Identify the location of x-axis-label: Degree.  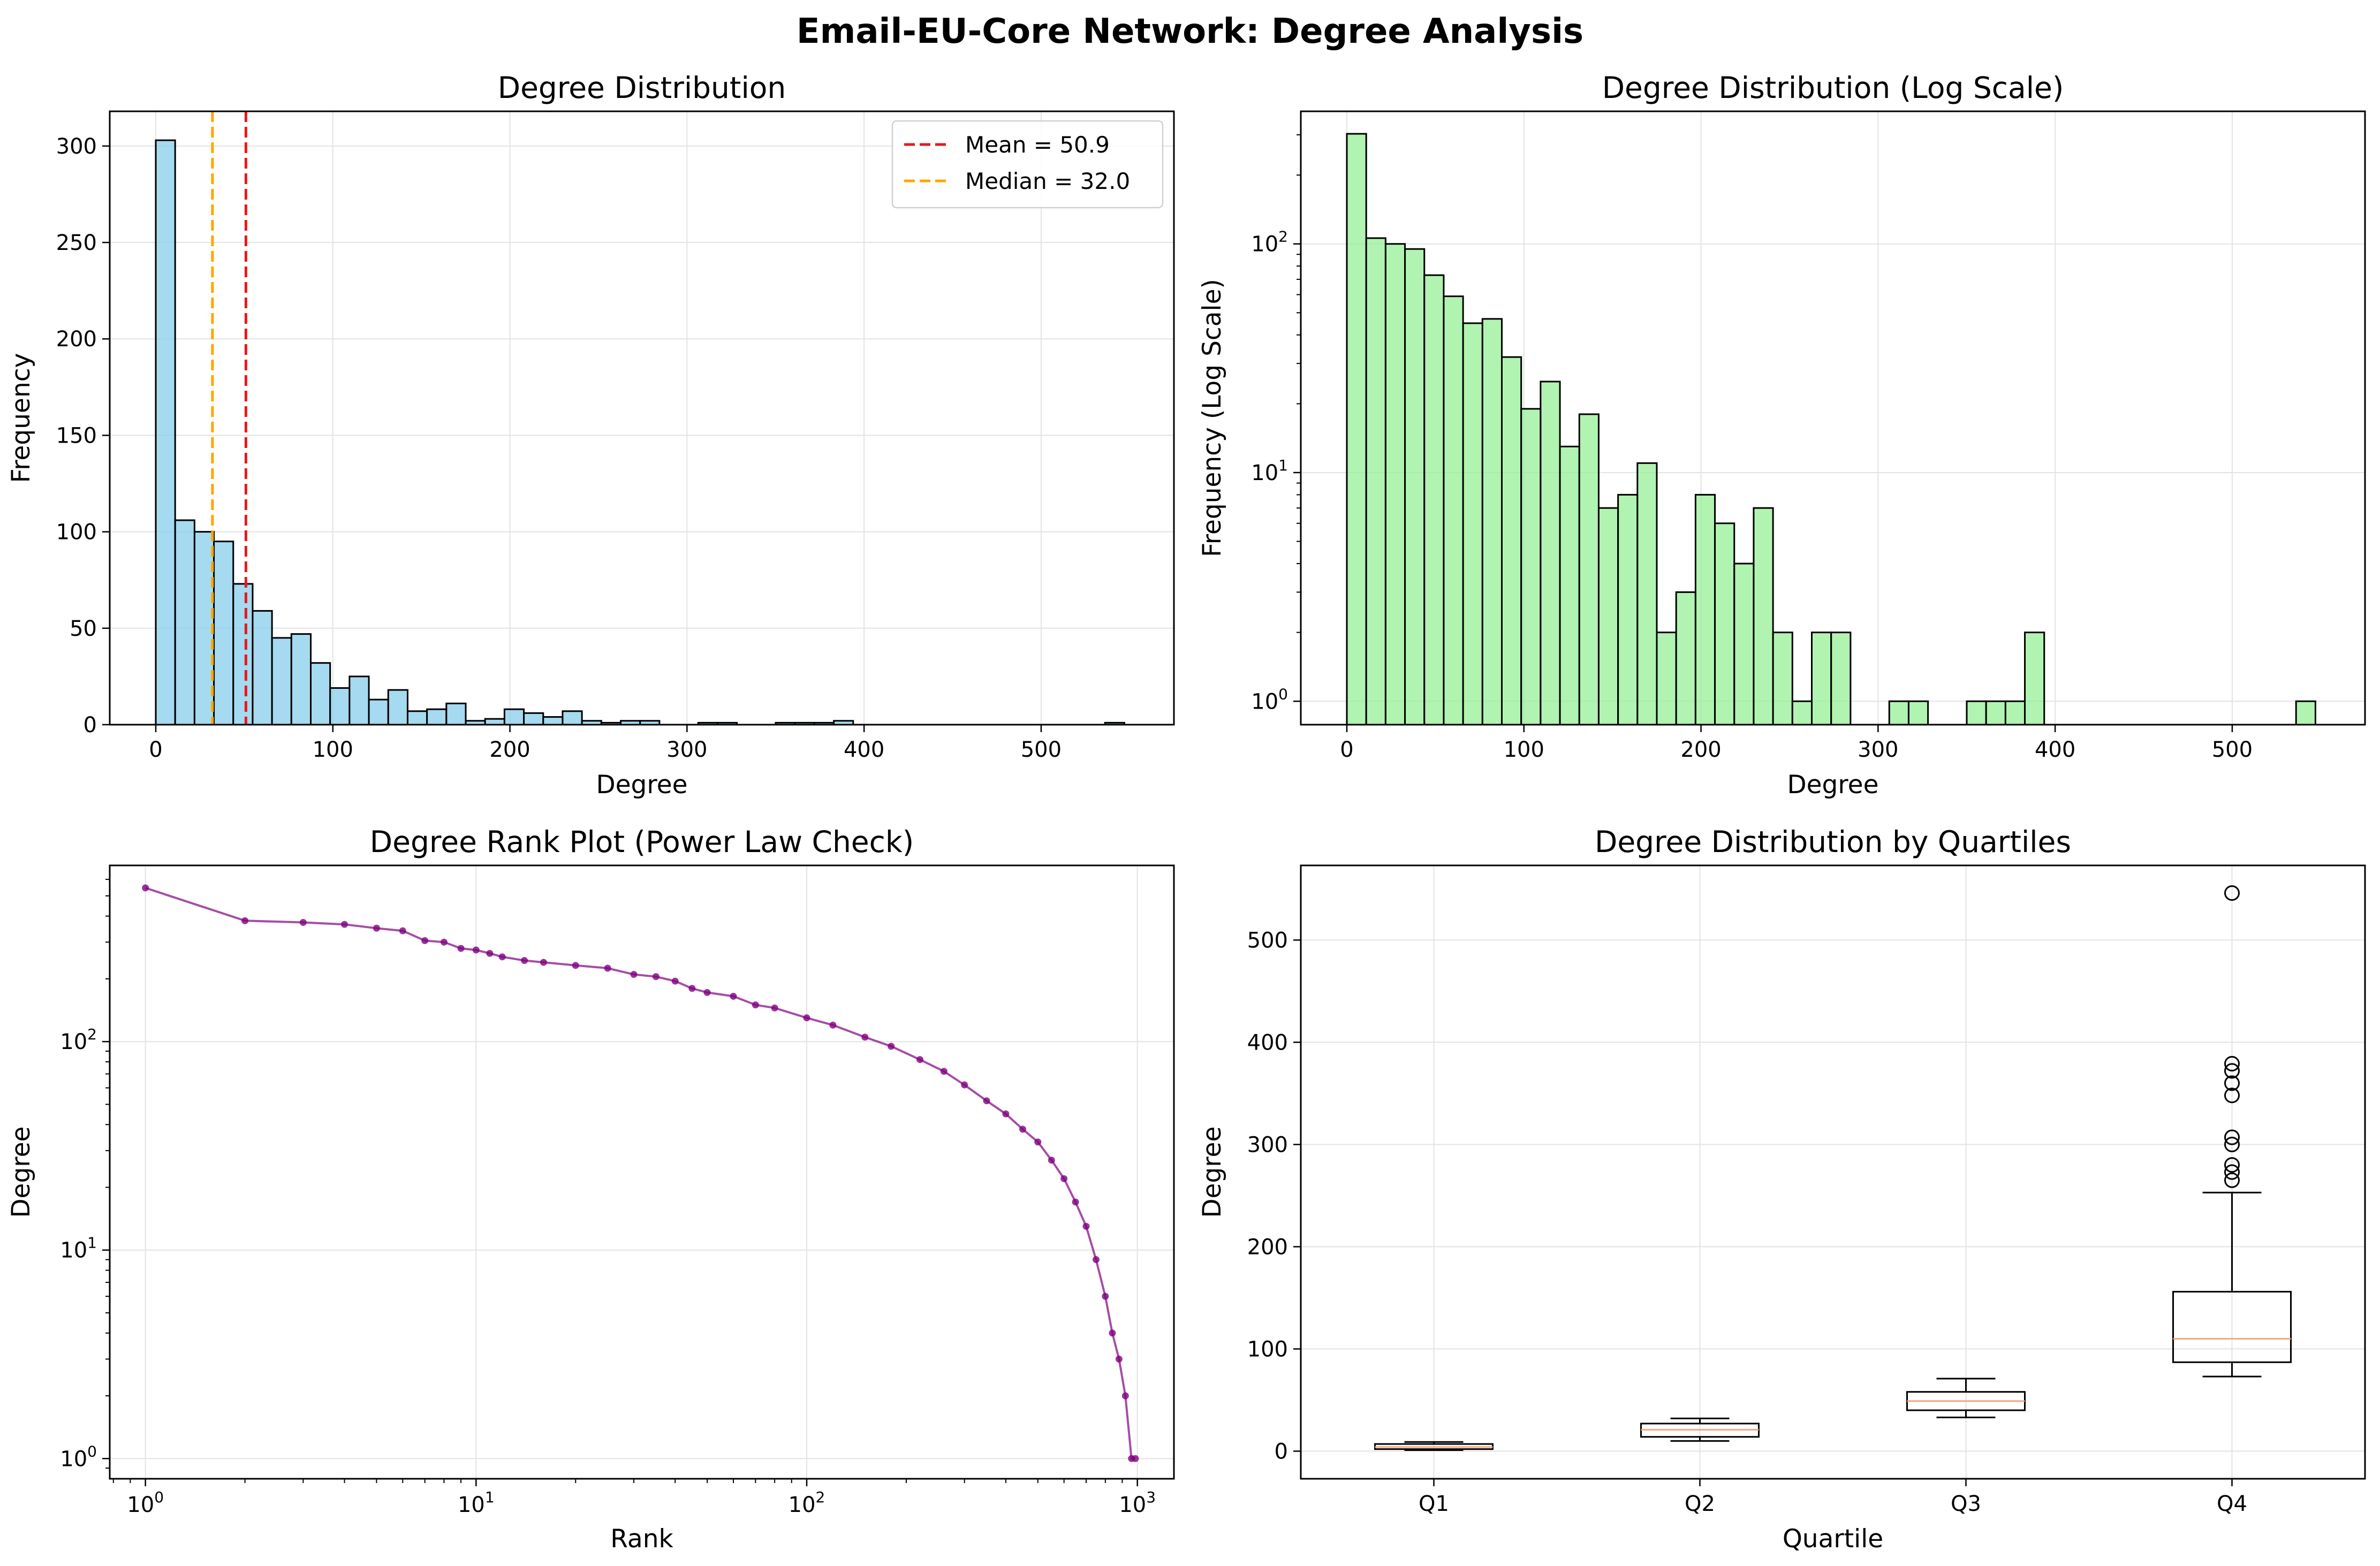
(1832, 785).